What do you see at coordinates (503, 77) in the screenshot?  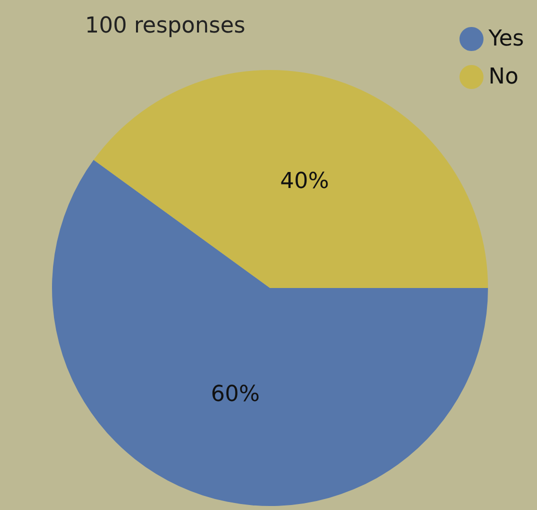 I see `legend-label: No` at bounding box center [503, 77].